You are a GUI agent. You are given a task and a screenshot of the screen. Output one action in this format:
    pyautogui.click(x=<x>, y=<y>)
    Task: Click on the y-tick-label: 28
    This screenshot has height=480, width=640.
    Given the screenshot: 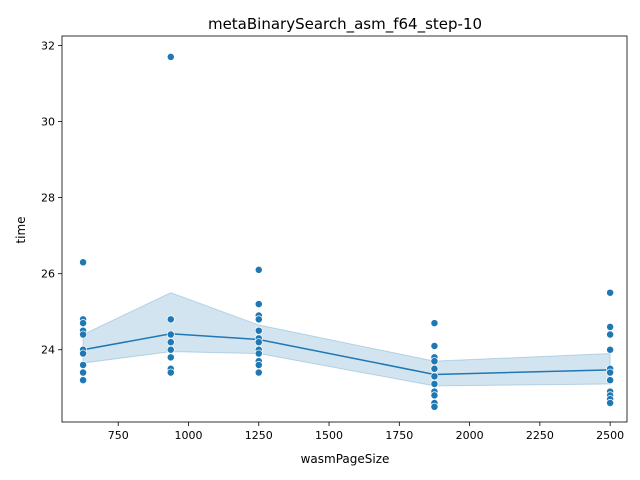 What is the action you would take?
    pyautogui.click(x=48, y=198)
    